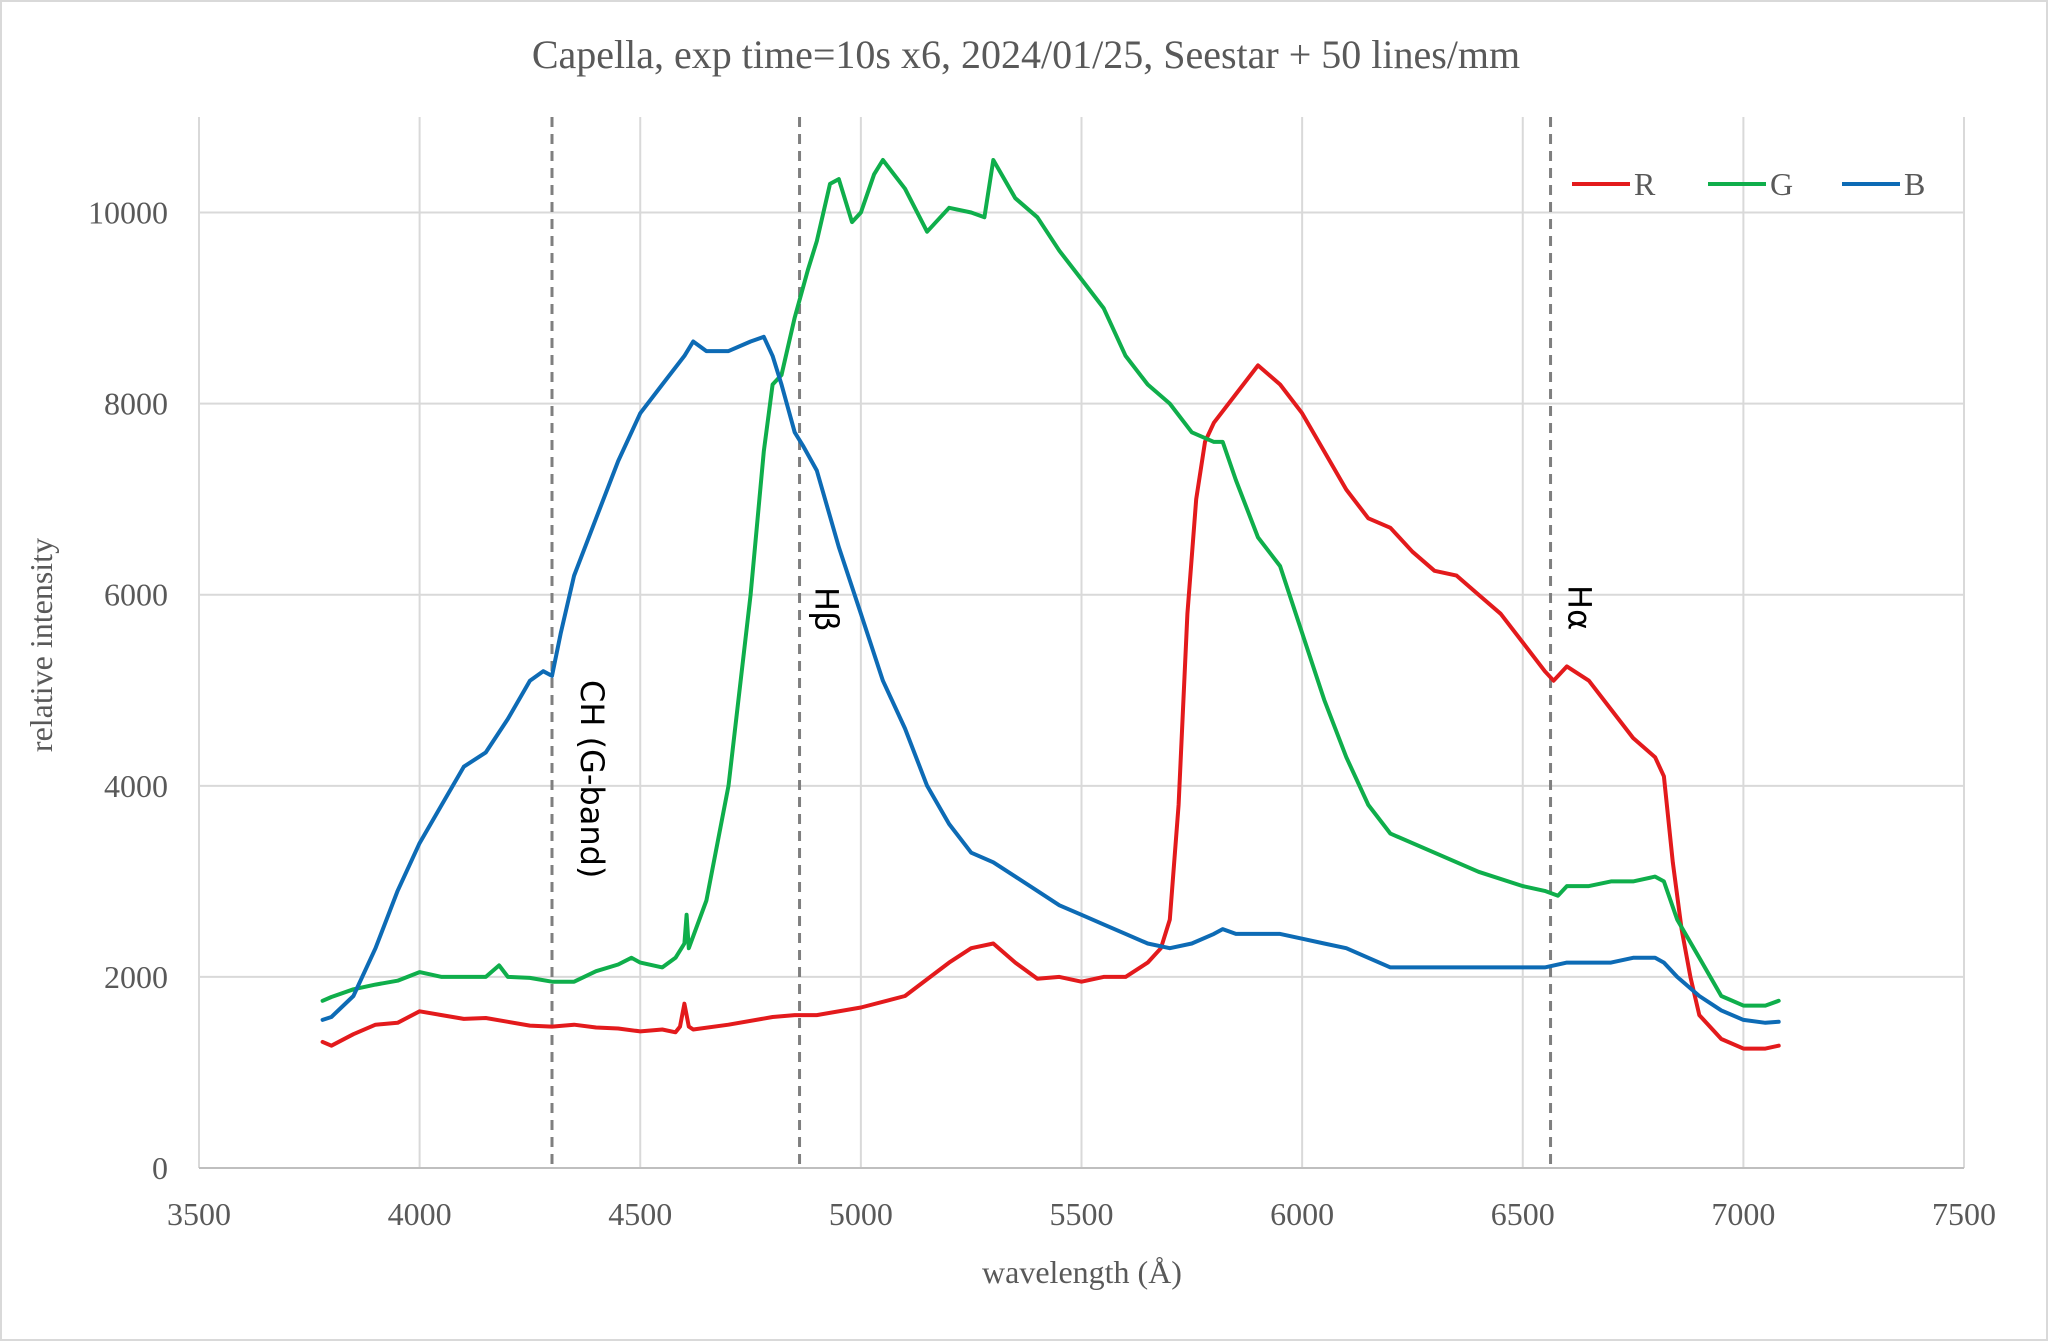 The image size is (2048, 1343). Describe the element at coordinates (1082, 1272) in the screenshot. I see `x-axis-label: wavelength (Å)` at that location.